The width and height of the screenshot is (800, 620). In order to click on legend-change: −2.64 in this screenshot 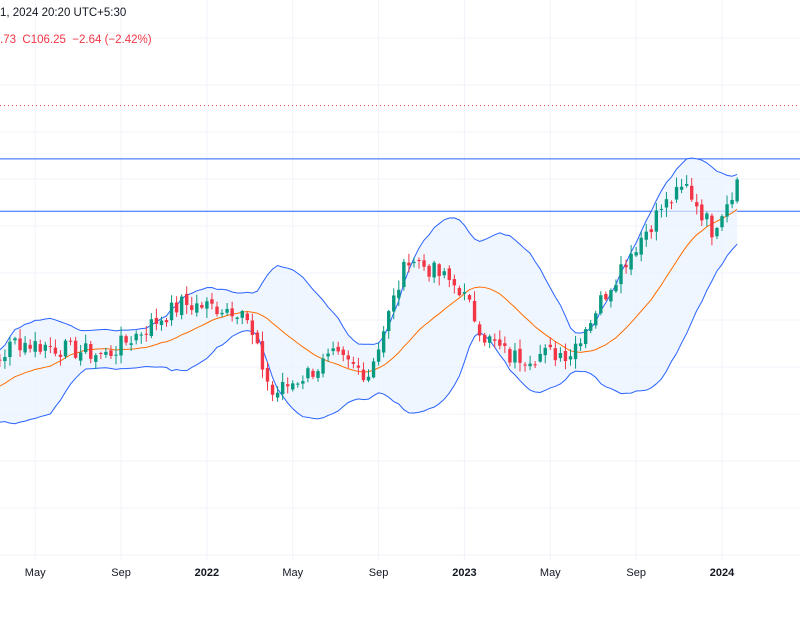, I will do `click(87, 40)`.